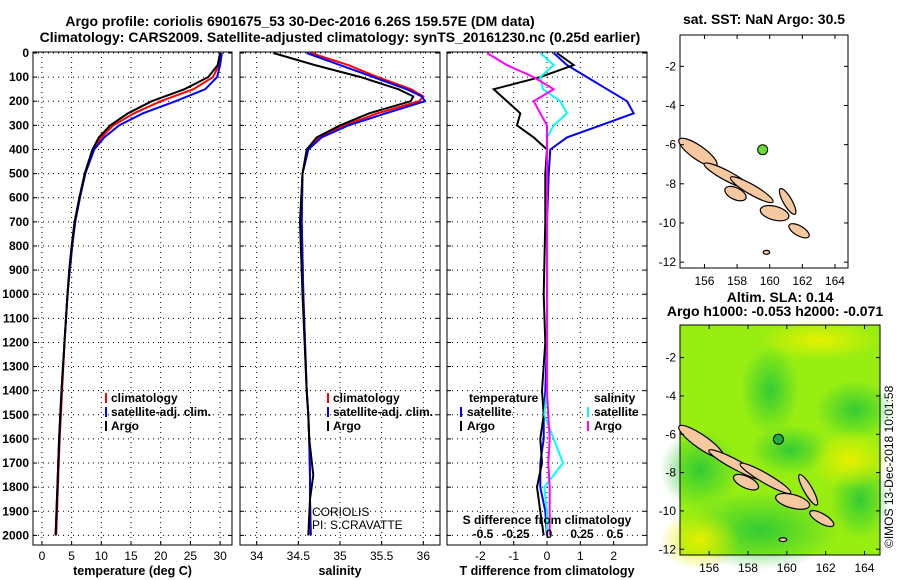  What do you see at coordinates (764, 19) in the screenshot?
I see `sst-map-title: sat. SST: NaN Argo: 30.5` at bounding box center [764, 19].